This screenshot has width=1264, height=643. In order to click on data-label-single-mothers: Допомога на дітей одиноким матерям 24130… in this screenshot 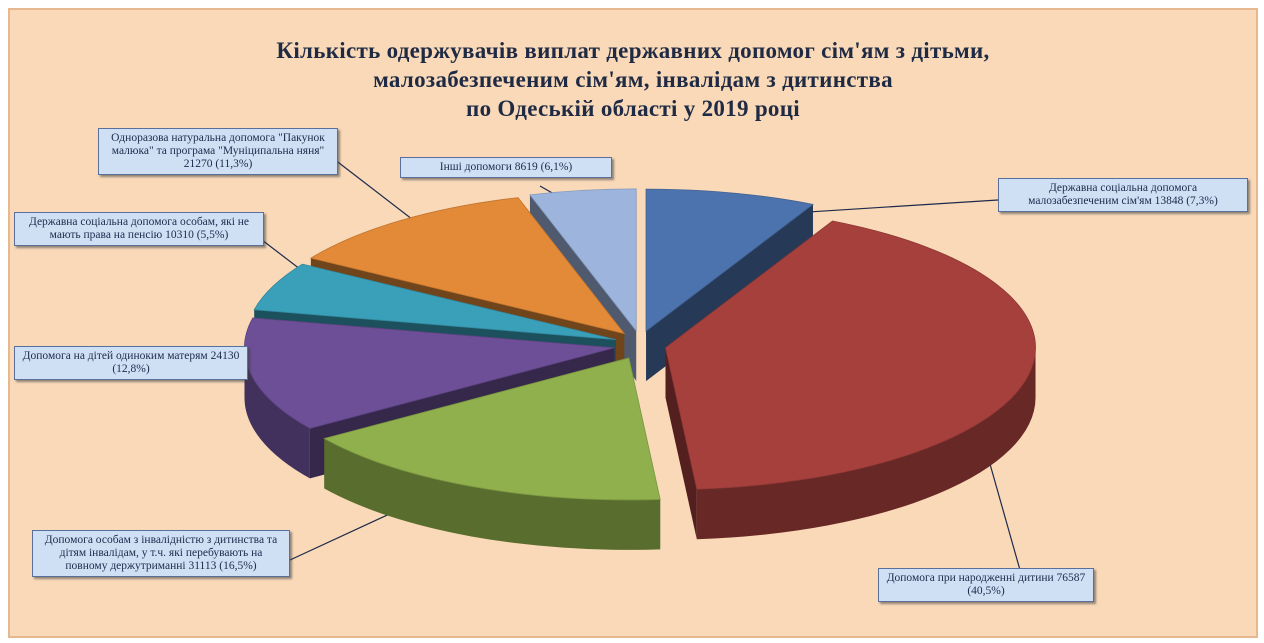, I will do `click(131, 363)`.